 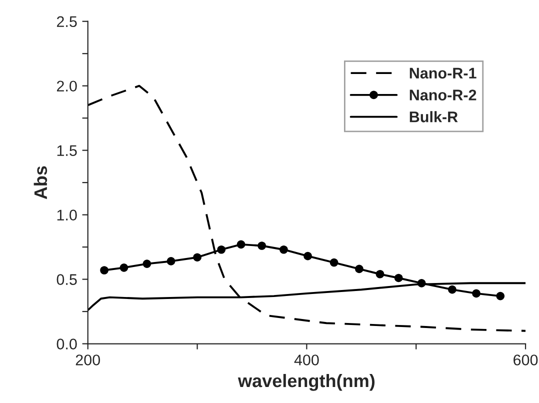 What do you see at coordinates (41, 183) in the screenshot?
I see `y-axis-title: Abs` at bounding box center [41, 183].